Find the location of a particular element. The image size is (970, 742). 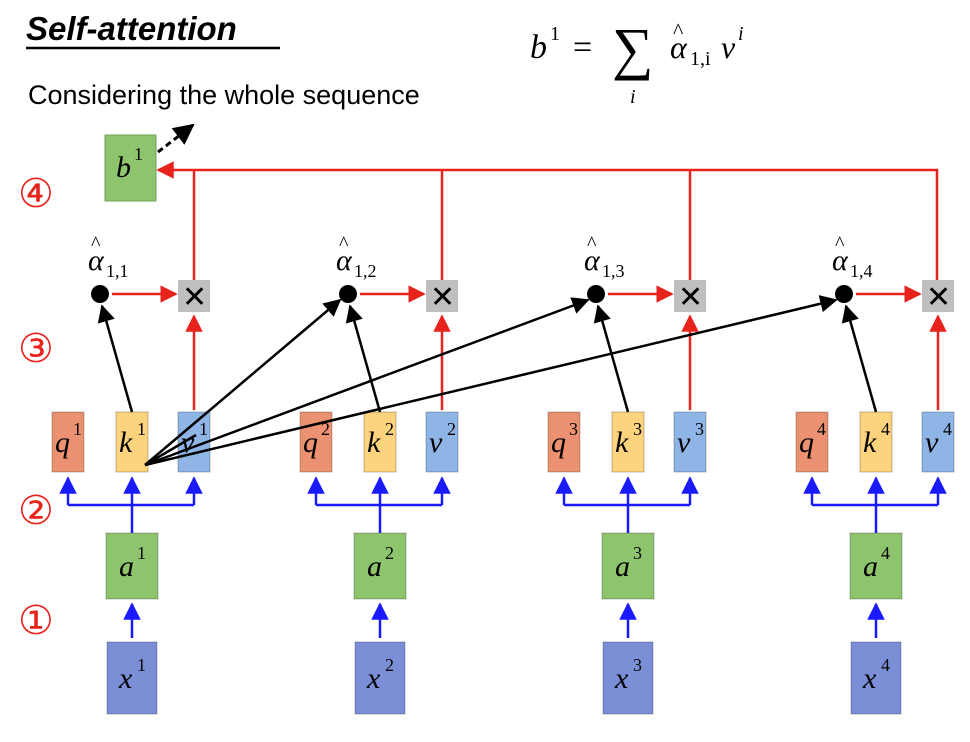

step-marker-1: ① is located at coordinates (36, 621).